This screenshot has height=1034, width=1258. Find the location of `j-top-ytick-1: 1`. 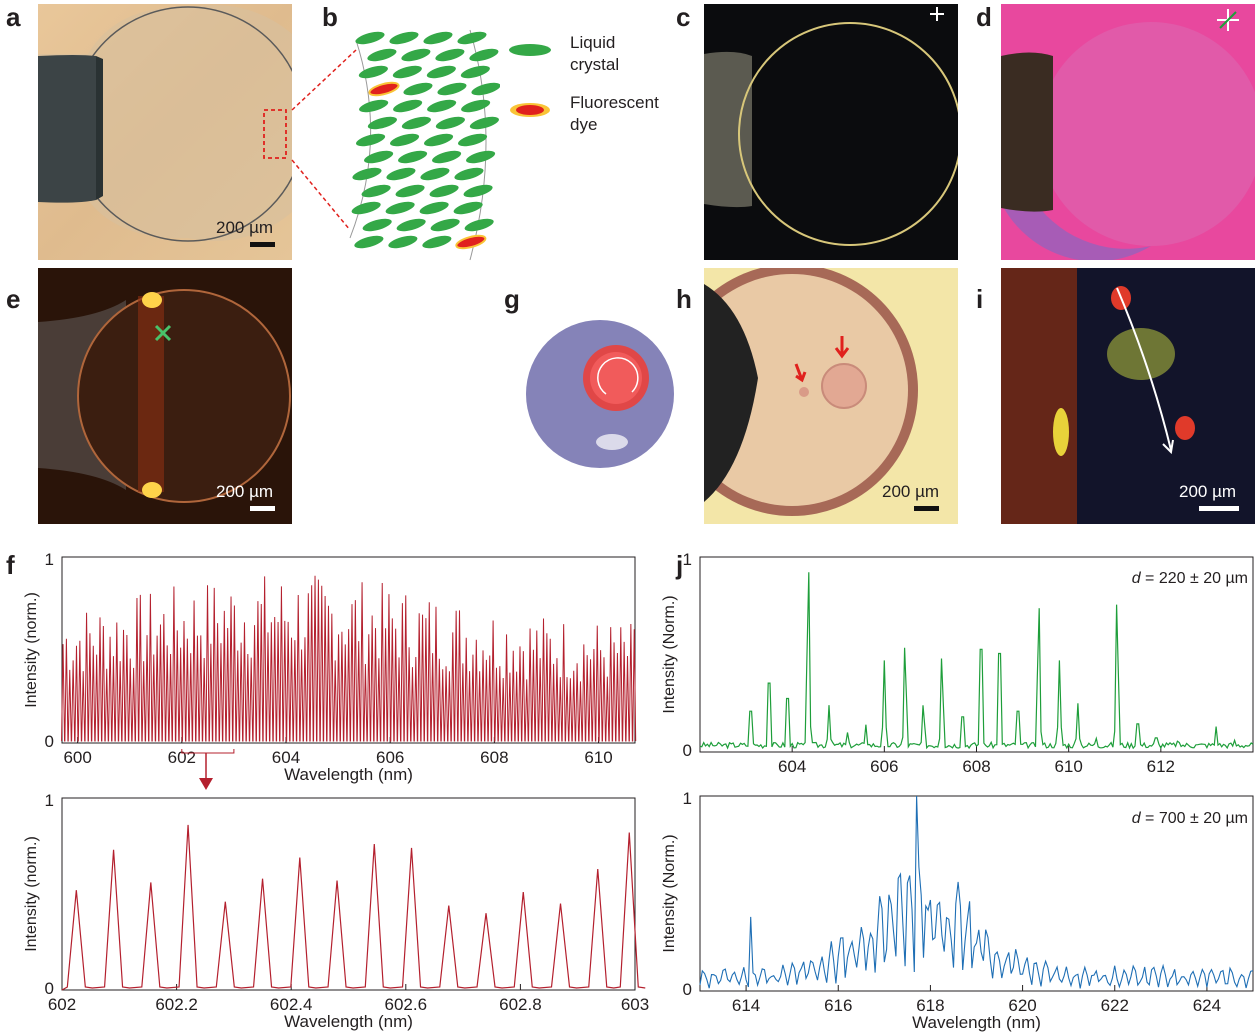

j-top-ytick-1: 1 is located at coordinates (687, 559).